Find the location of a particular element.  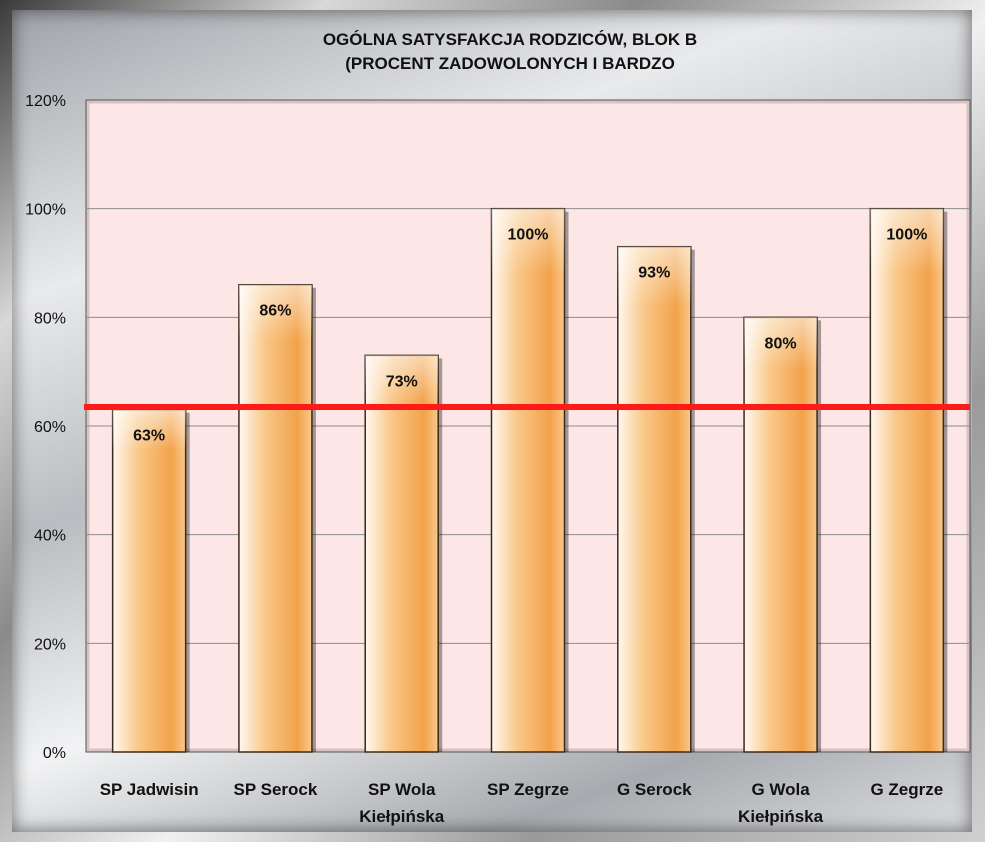

x-tick-label: SP Jadwisin is located at coordinates (149, 789).